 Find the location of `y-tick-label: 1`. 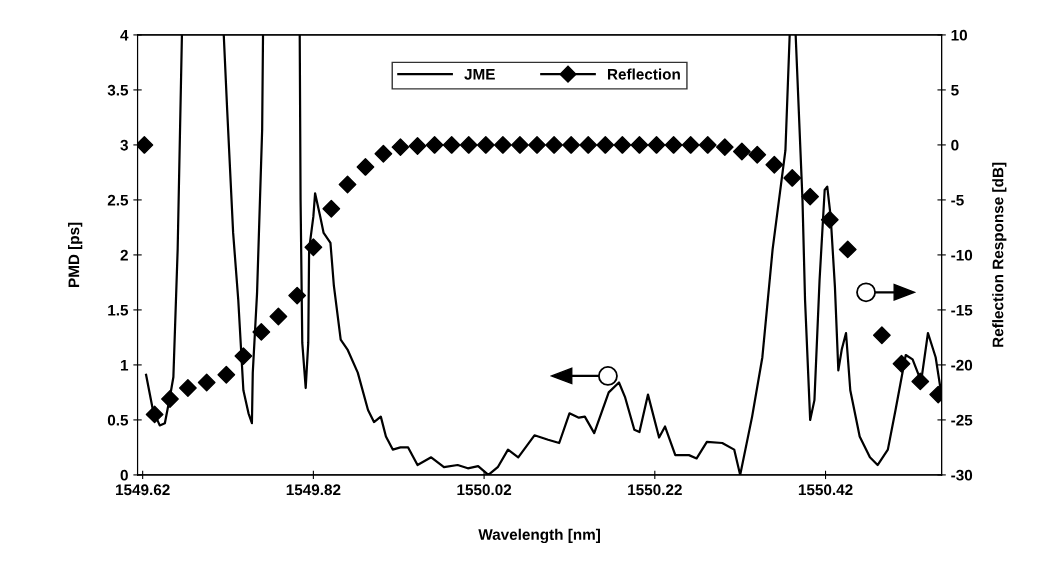

y-tick-label: 1 is located at coordinates (124, 365).